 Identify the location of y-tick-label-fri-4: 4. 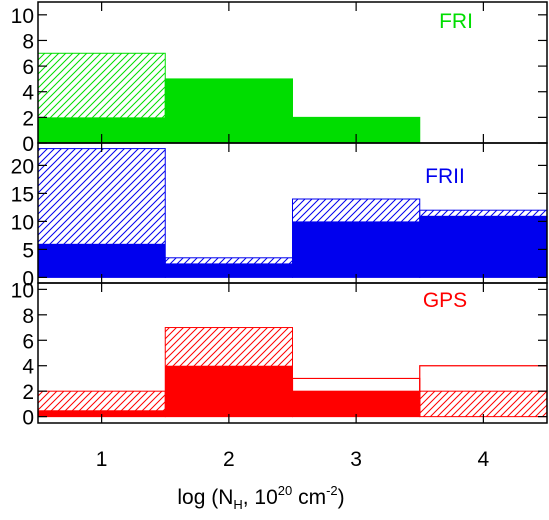
(28, 93).